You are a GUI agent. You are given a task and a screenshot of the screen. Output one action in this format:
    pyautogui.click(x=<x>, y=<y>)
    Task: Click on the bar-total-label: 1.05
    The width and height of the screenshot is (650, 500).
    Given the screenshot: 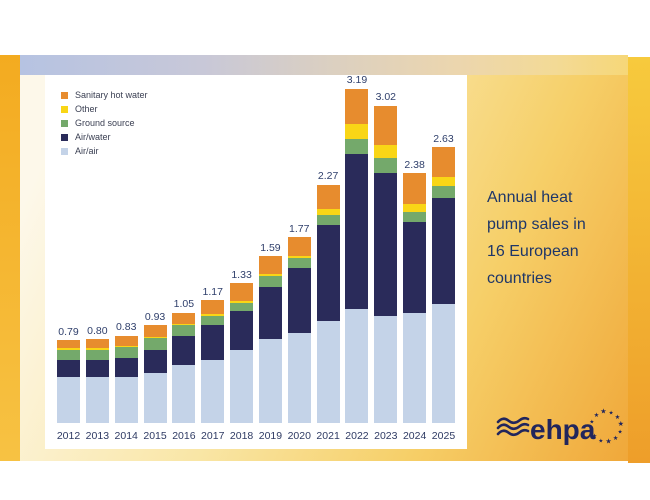 What is the action you would take?
    pyautogui.click(x=184, y=304)
    